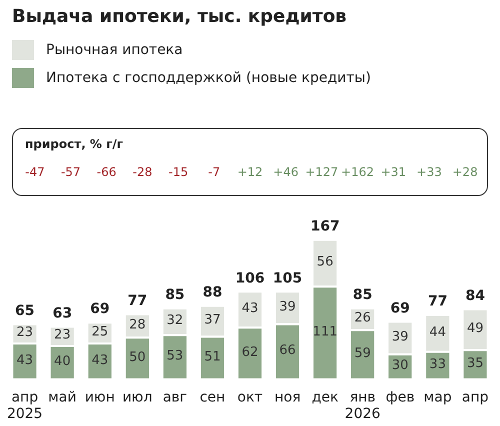 This screenshot has width=500, height=426. What do you see at coordinates (400, 397) in the screenshot?
I see `x-tick-label: фев` at bounding box center [400, 397].